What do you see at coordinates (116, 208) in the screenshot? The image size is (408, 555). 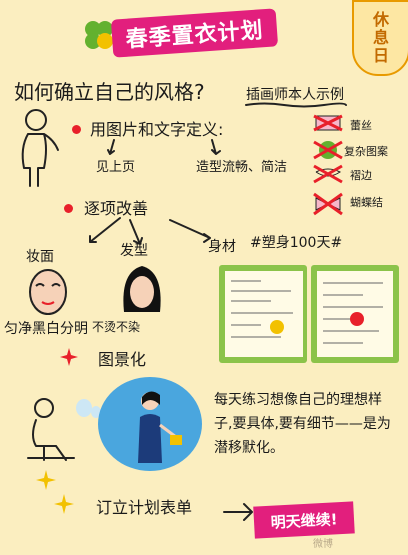 I see `section2-heading: 逐项改善` at bounding box center [116, 208].